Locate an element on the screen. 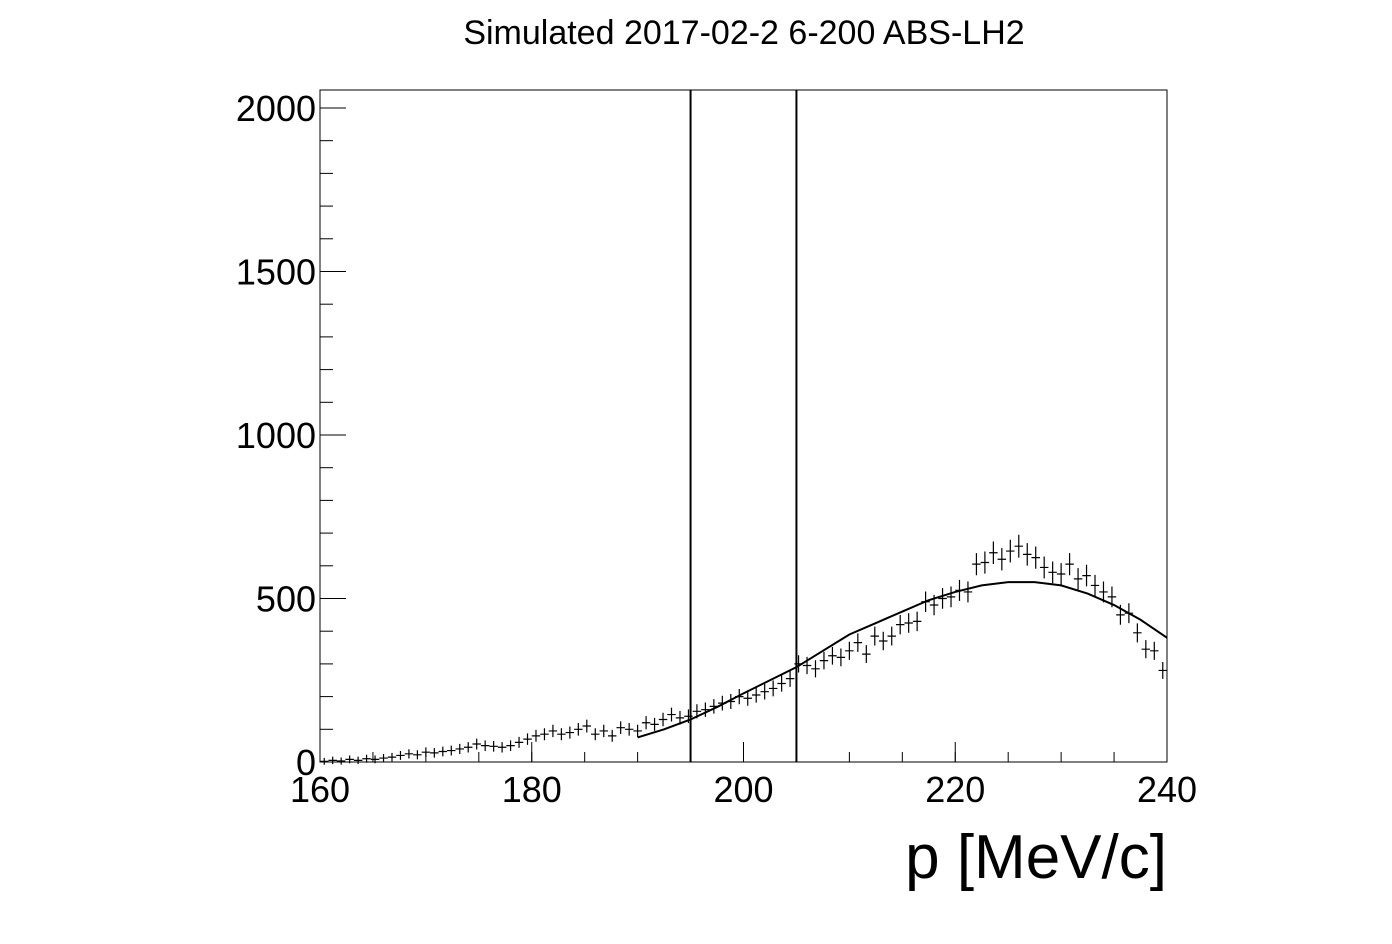  y-tick-label: 2000 is located at coordinates (276, 108).